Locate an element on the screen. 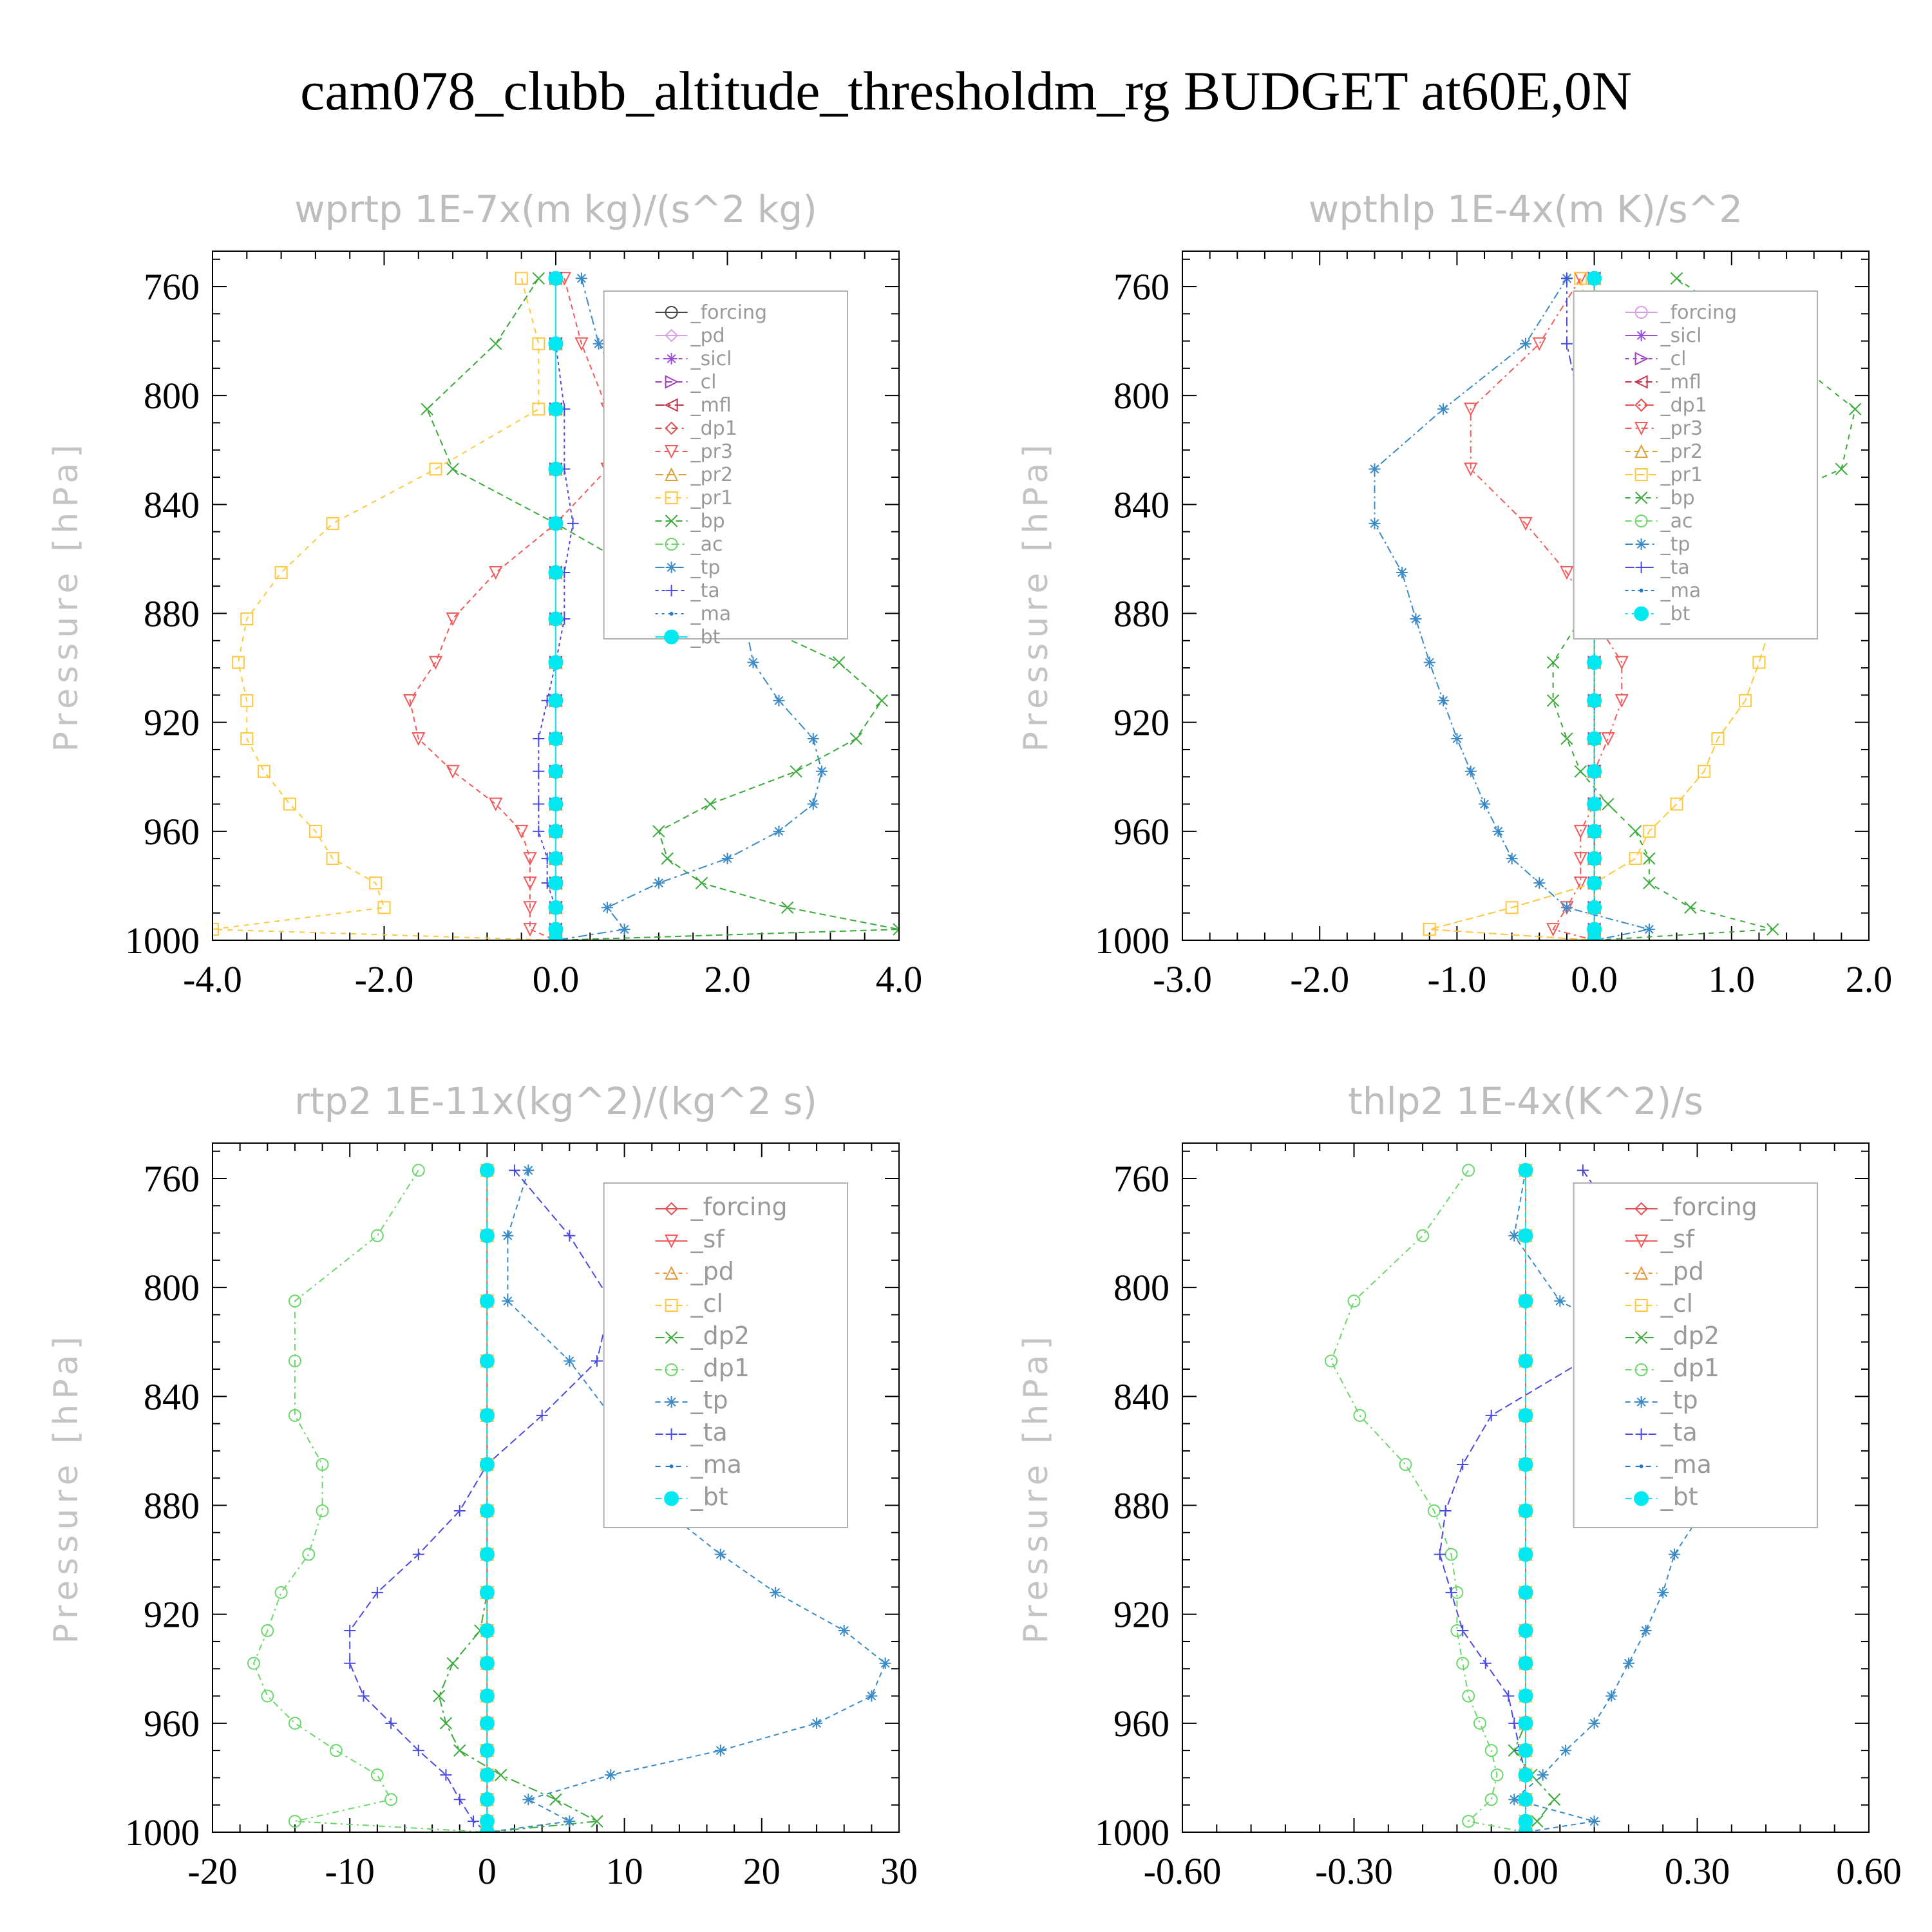  legend-entry-bp: _bp is located at coordinates (1660, 498).